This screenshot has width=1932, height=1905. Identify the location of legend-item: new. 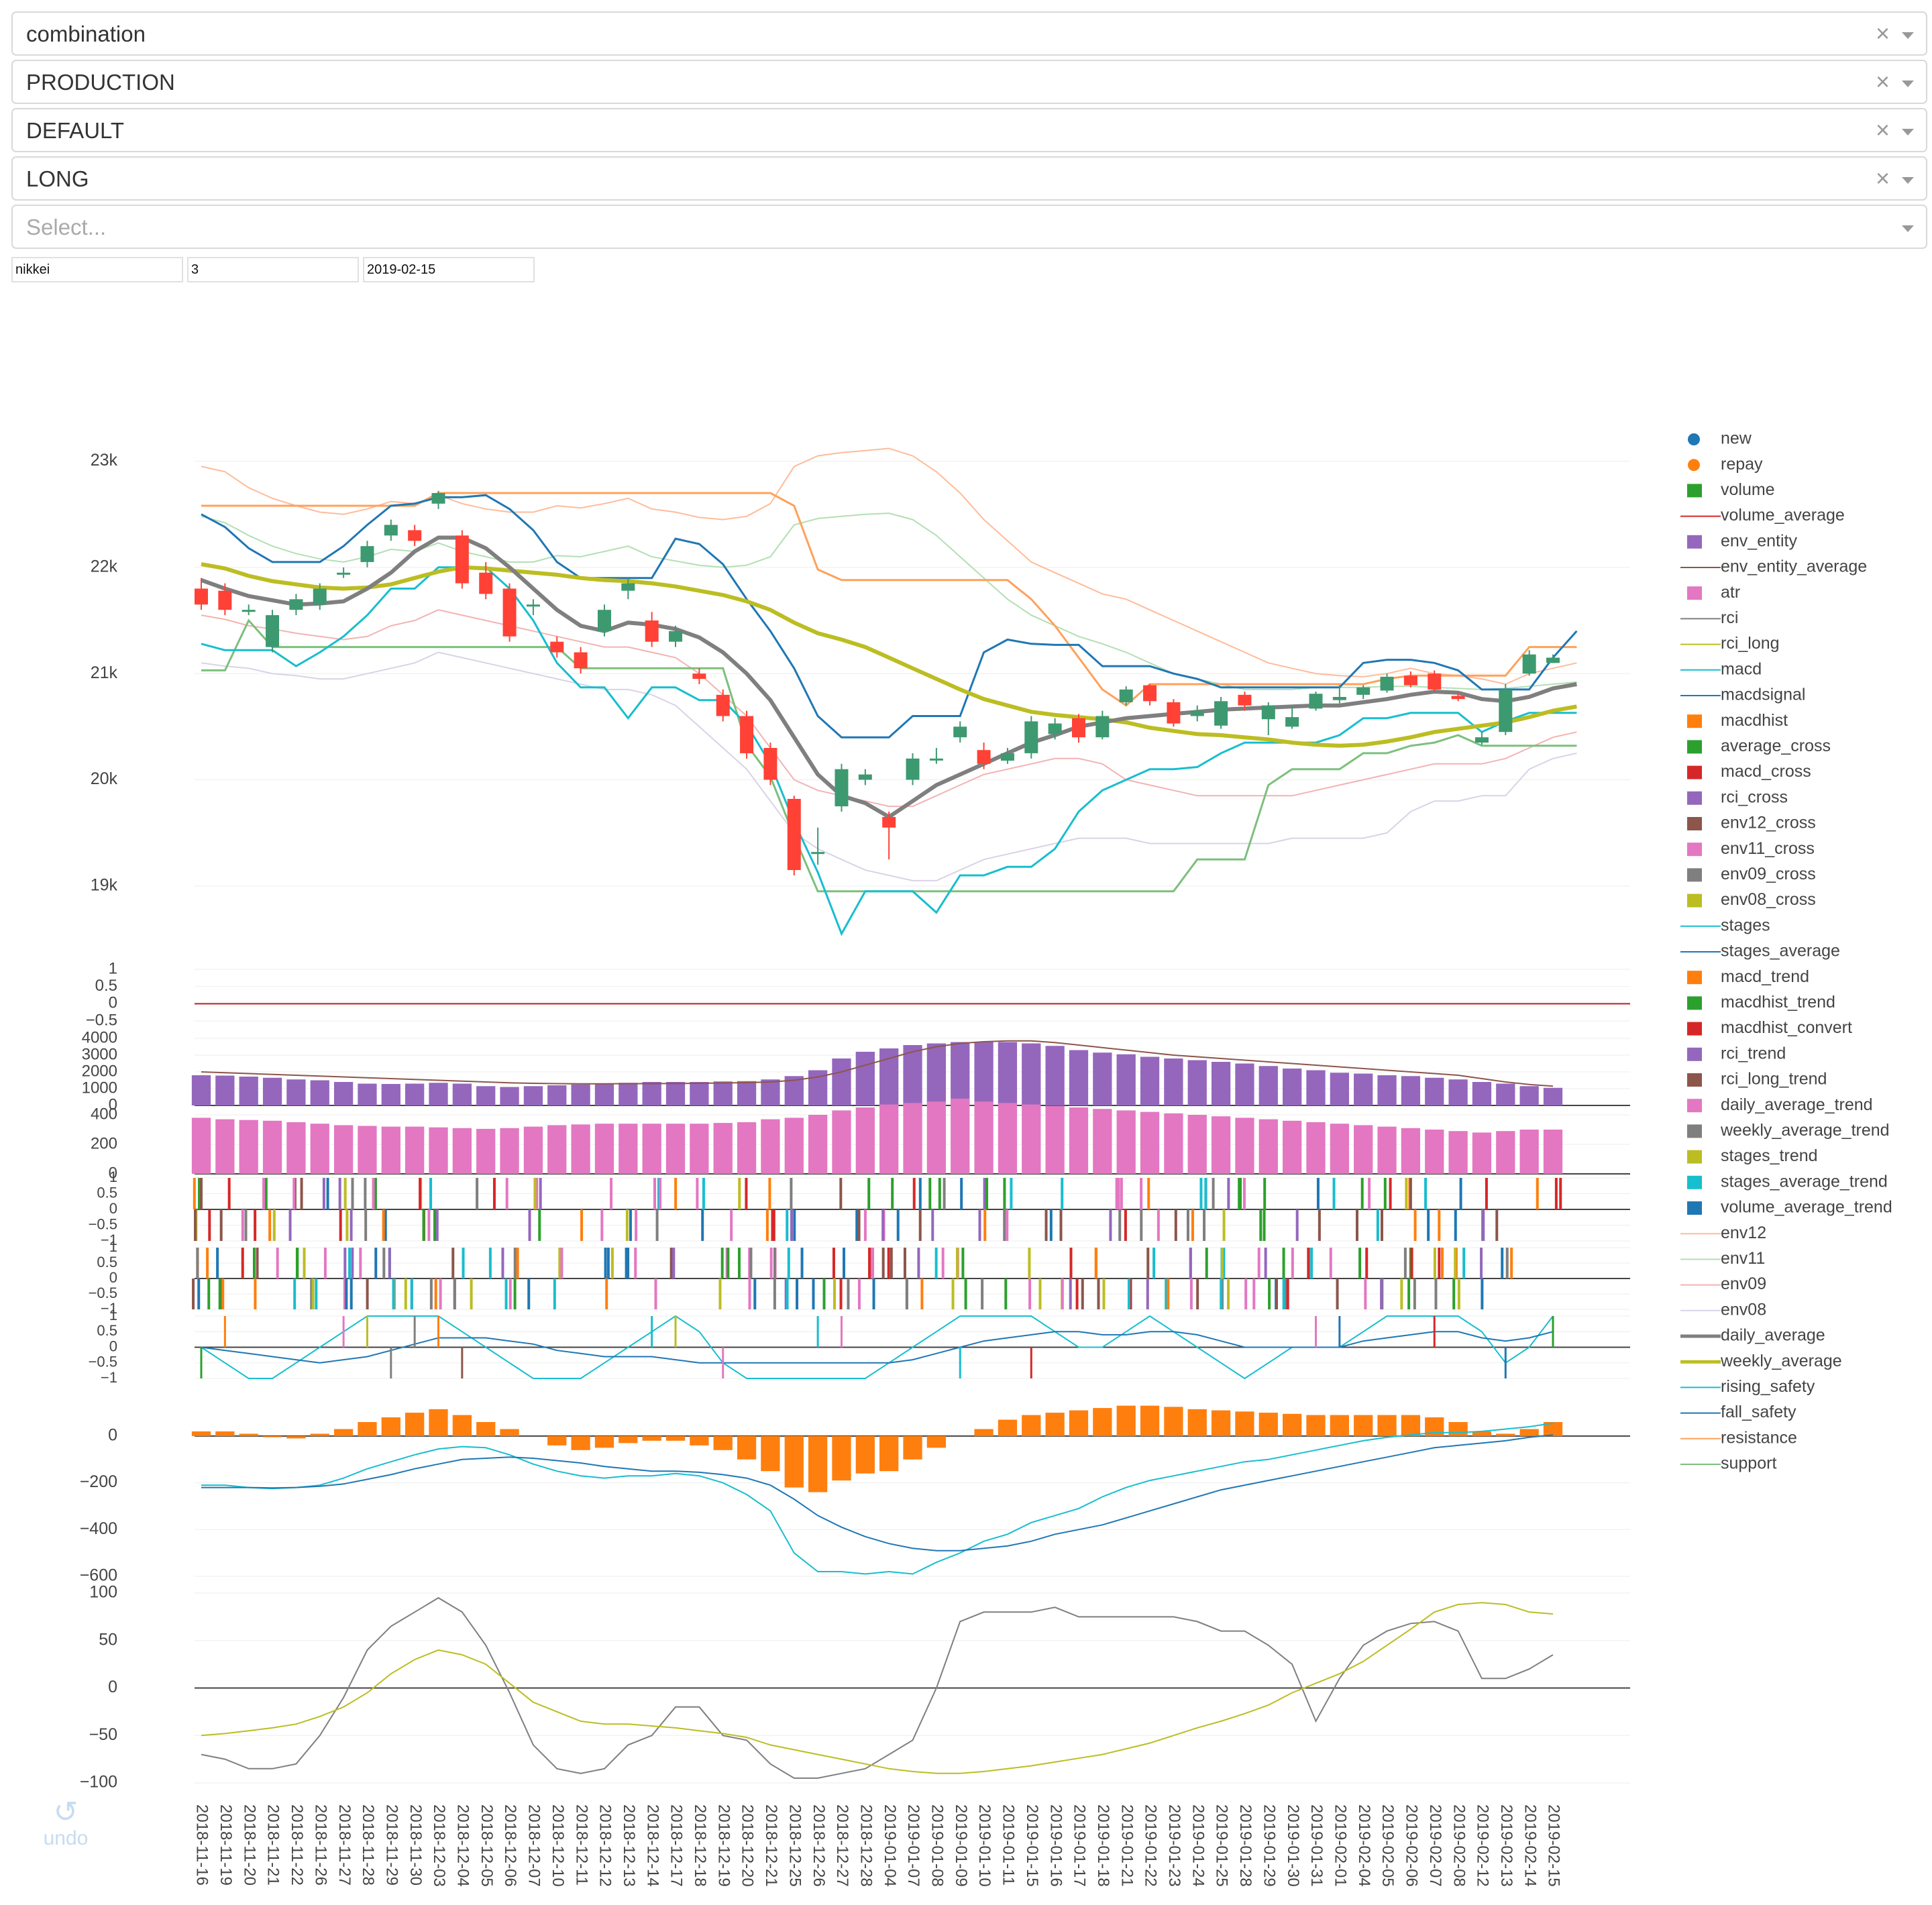
(1720, 439).